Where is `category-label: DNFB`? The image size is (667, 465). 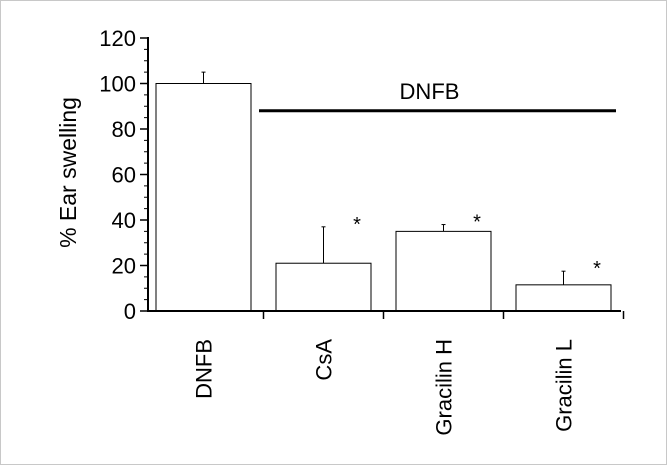 category-label: DNFB is located at coordinates (204, 369).